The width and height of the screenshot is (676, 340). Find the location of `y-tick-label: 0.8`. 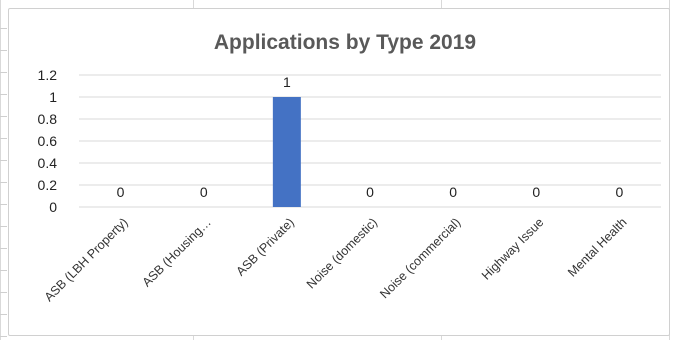

y-tick-label: 0.8 is located at coordinates (48, 119).